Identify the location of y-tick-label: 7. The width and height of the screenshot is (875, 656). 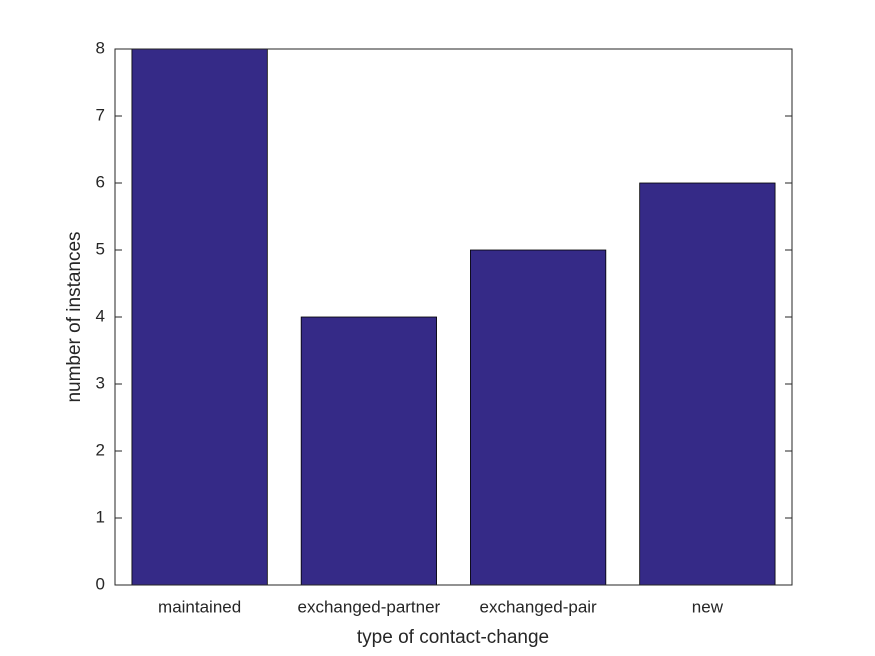
(100, 114).